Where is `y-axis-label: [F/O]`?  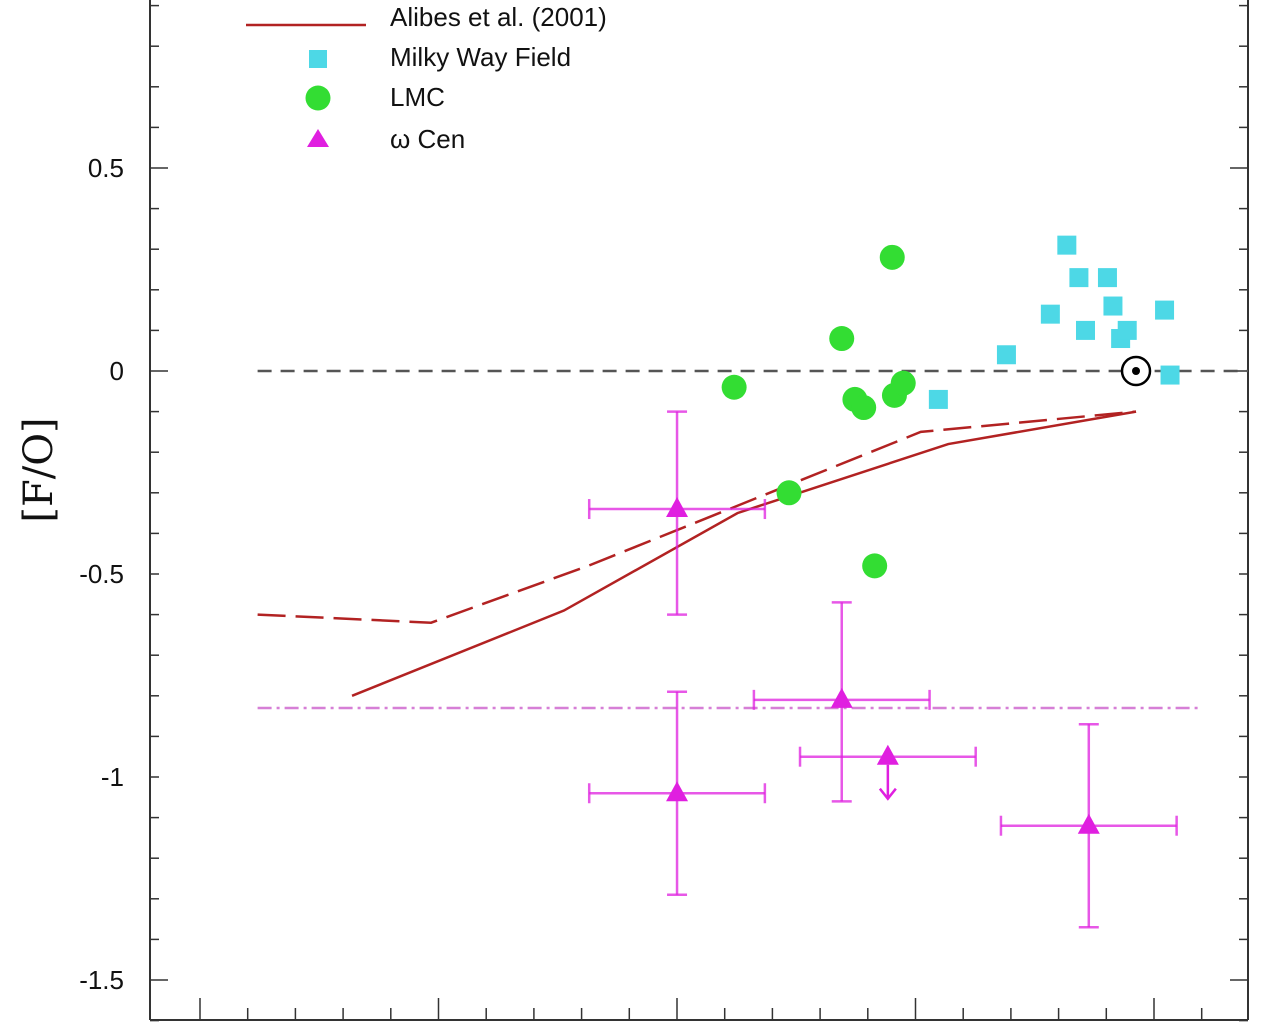
y-axis-label: [F/O] is located at coordinates (39, 469).